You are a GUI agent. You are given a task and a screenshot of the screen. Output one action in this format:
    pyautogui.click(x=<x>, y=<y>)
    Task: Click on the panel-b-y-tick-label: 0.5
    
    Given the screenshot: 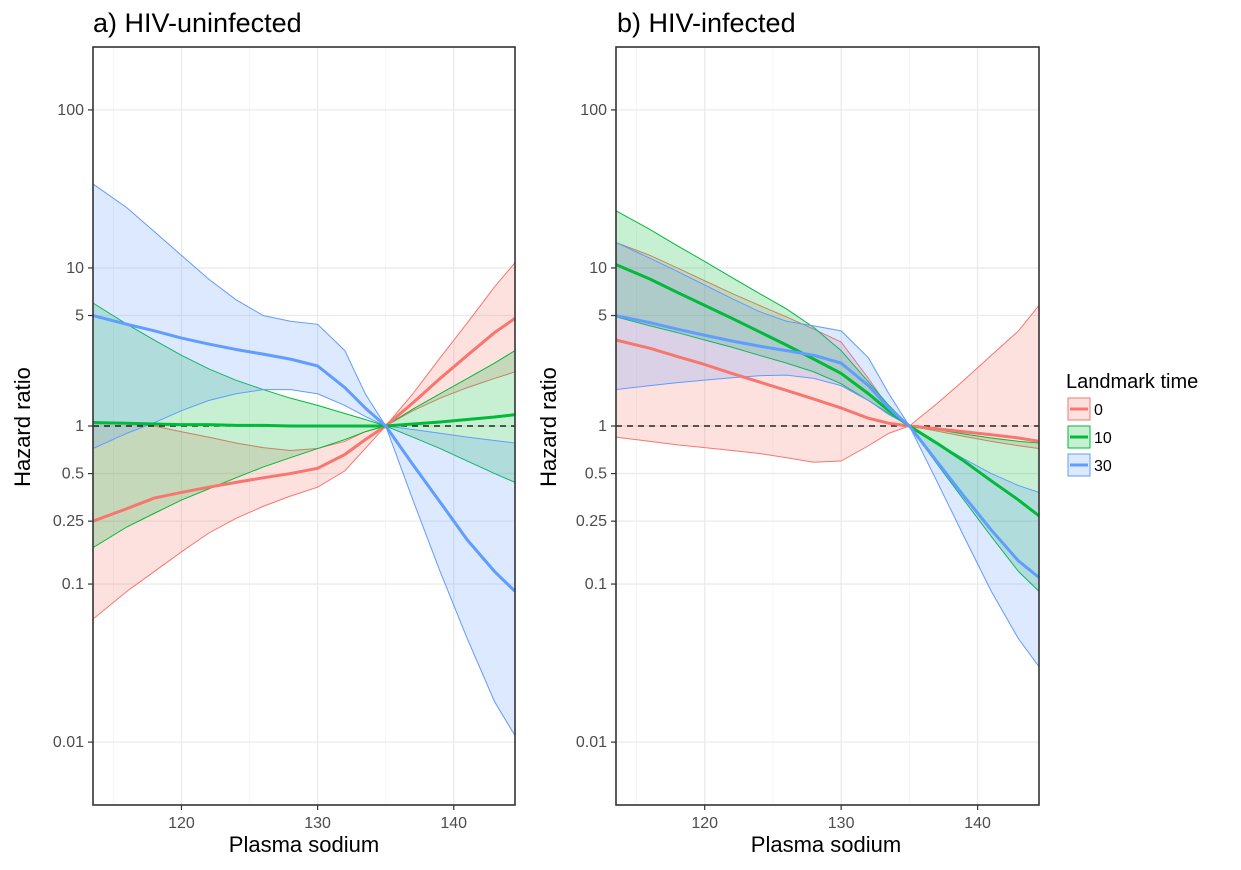 What is the action you would take?
    pyautogui.click(x=596, y=474)
    